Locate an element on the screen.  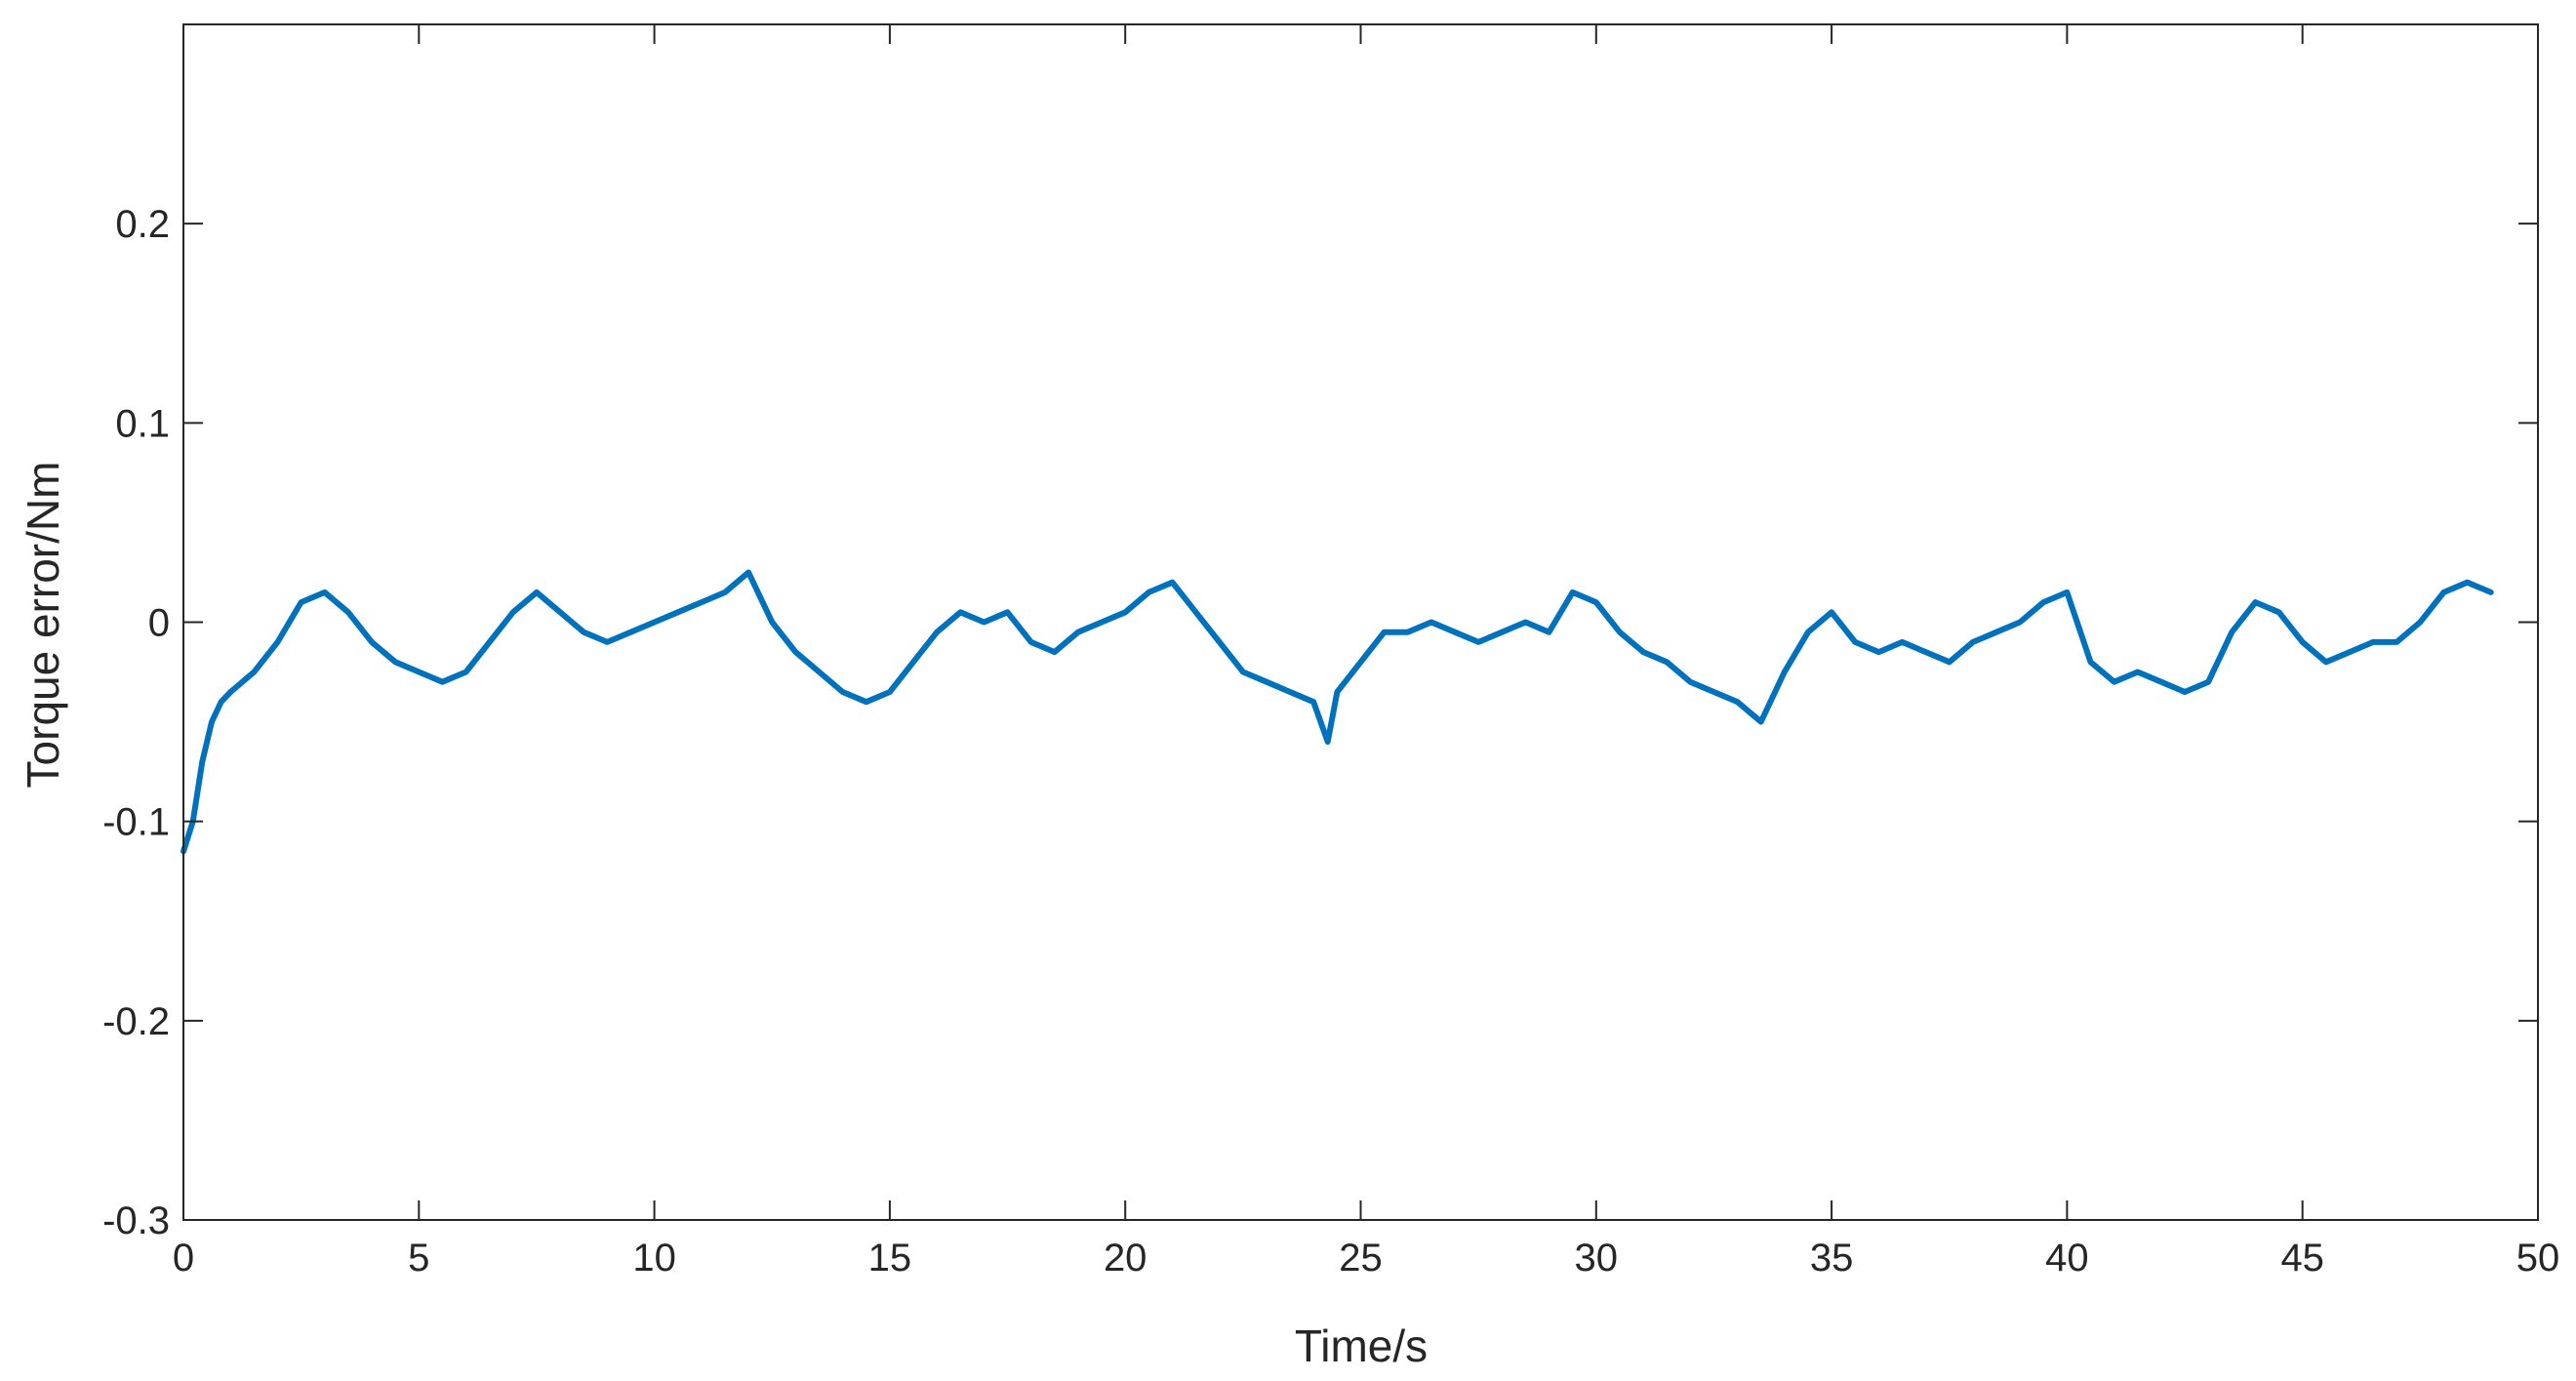
y-tick-label-5: 0.2 is located at coordinates (142, 225).